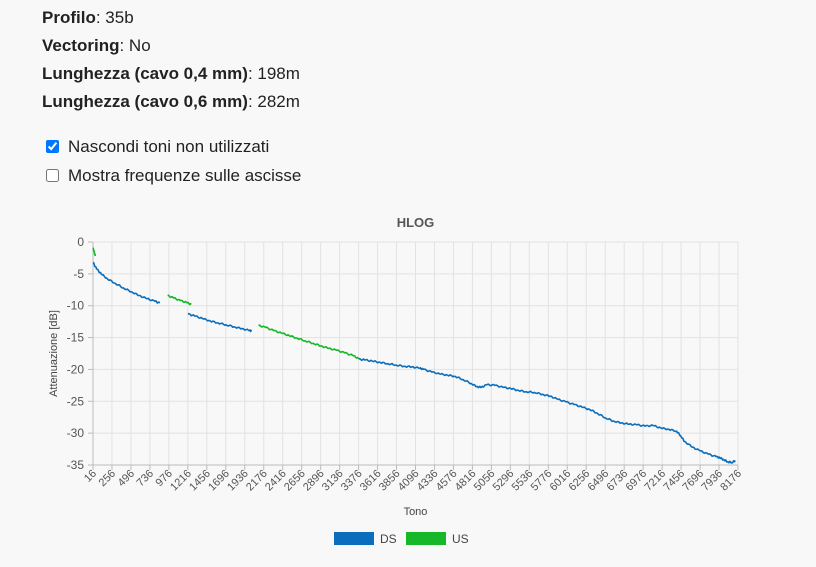  Describe the element at coordinates (76, 401) in the screenshot. I see `y-tick-label: -25` at that location.